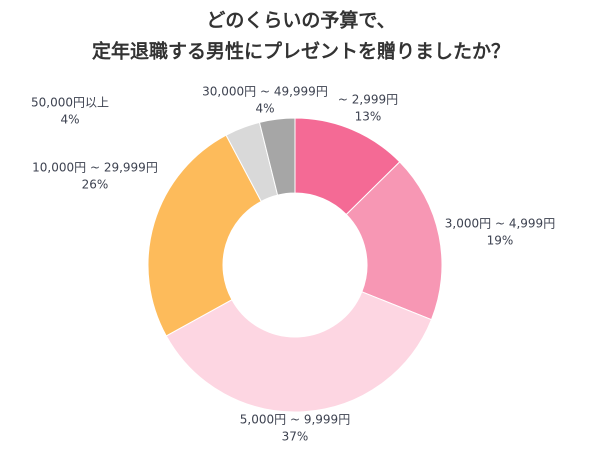  Describe the element at coordinates (300, 20) in the screenshot. I see `chart-title: どのくらいの予算で、` at that location.